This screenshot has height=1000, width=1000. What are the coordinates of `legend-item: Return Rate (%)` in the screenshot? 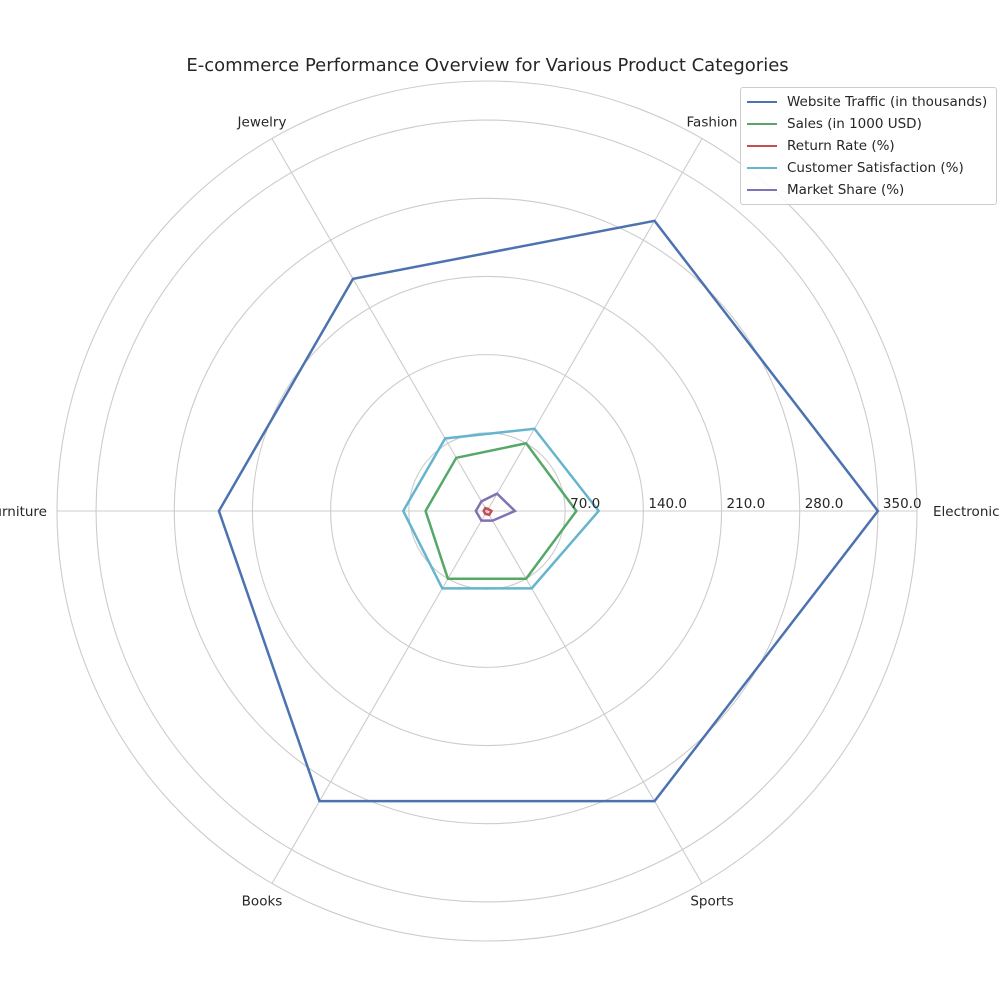 It's located at (868, 146).